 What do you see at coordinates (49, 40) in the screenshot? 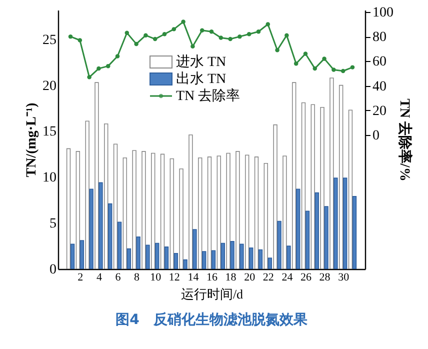
I see `y-tick-label: 25` at bounding box center [49, 40].